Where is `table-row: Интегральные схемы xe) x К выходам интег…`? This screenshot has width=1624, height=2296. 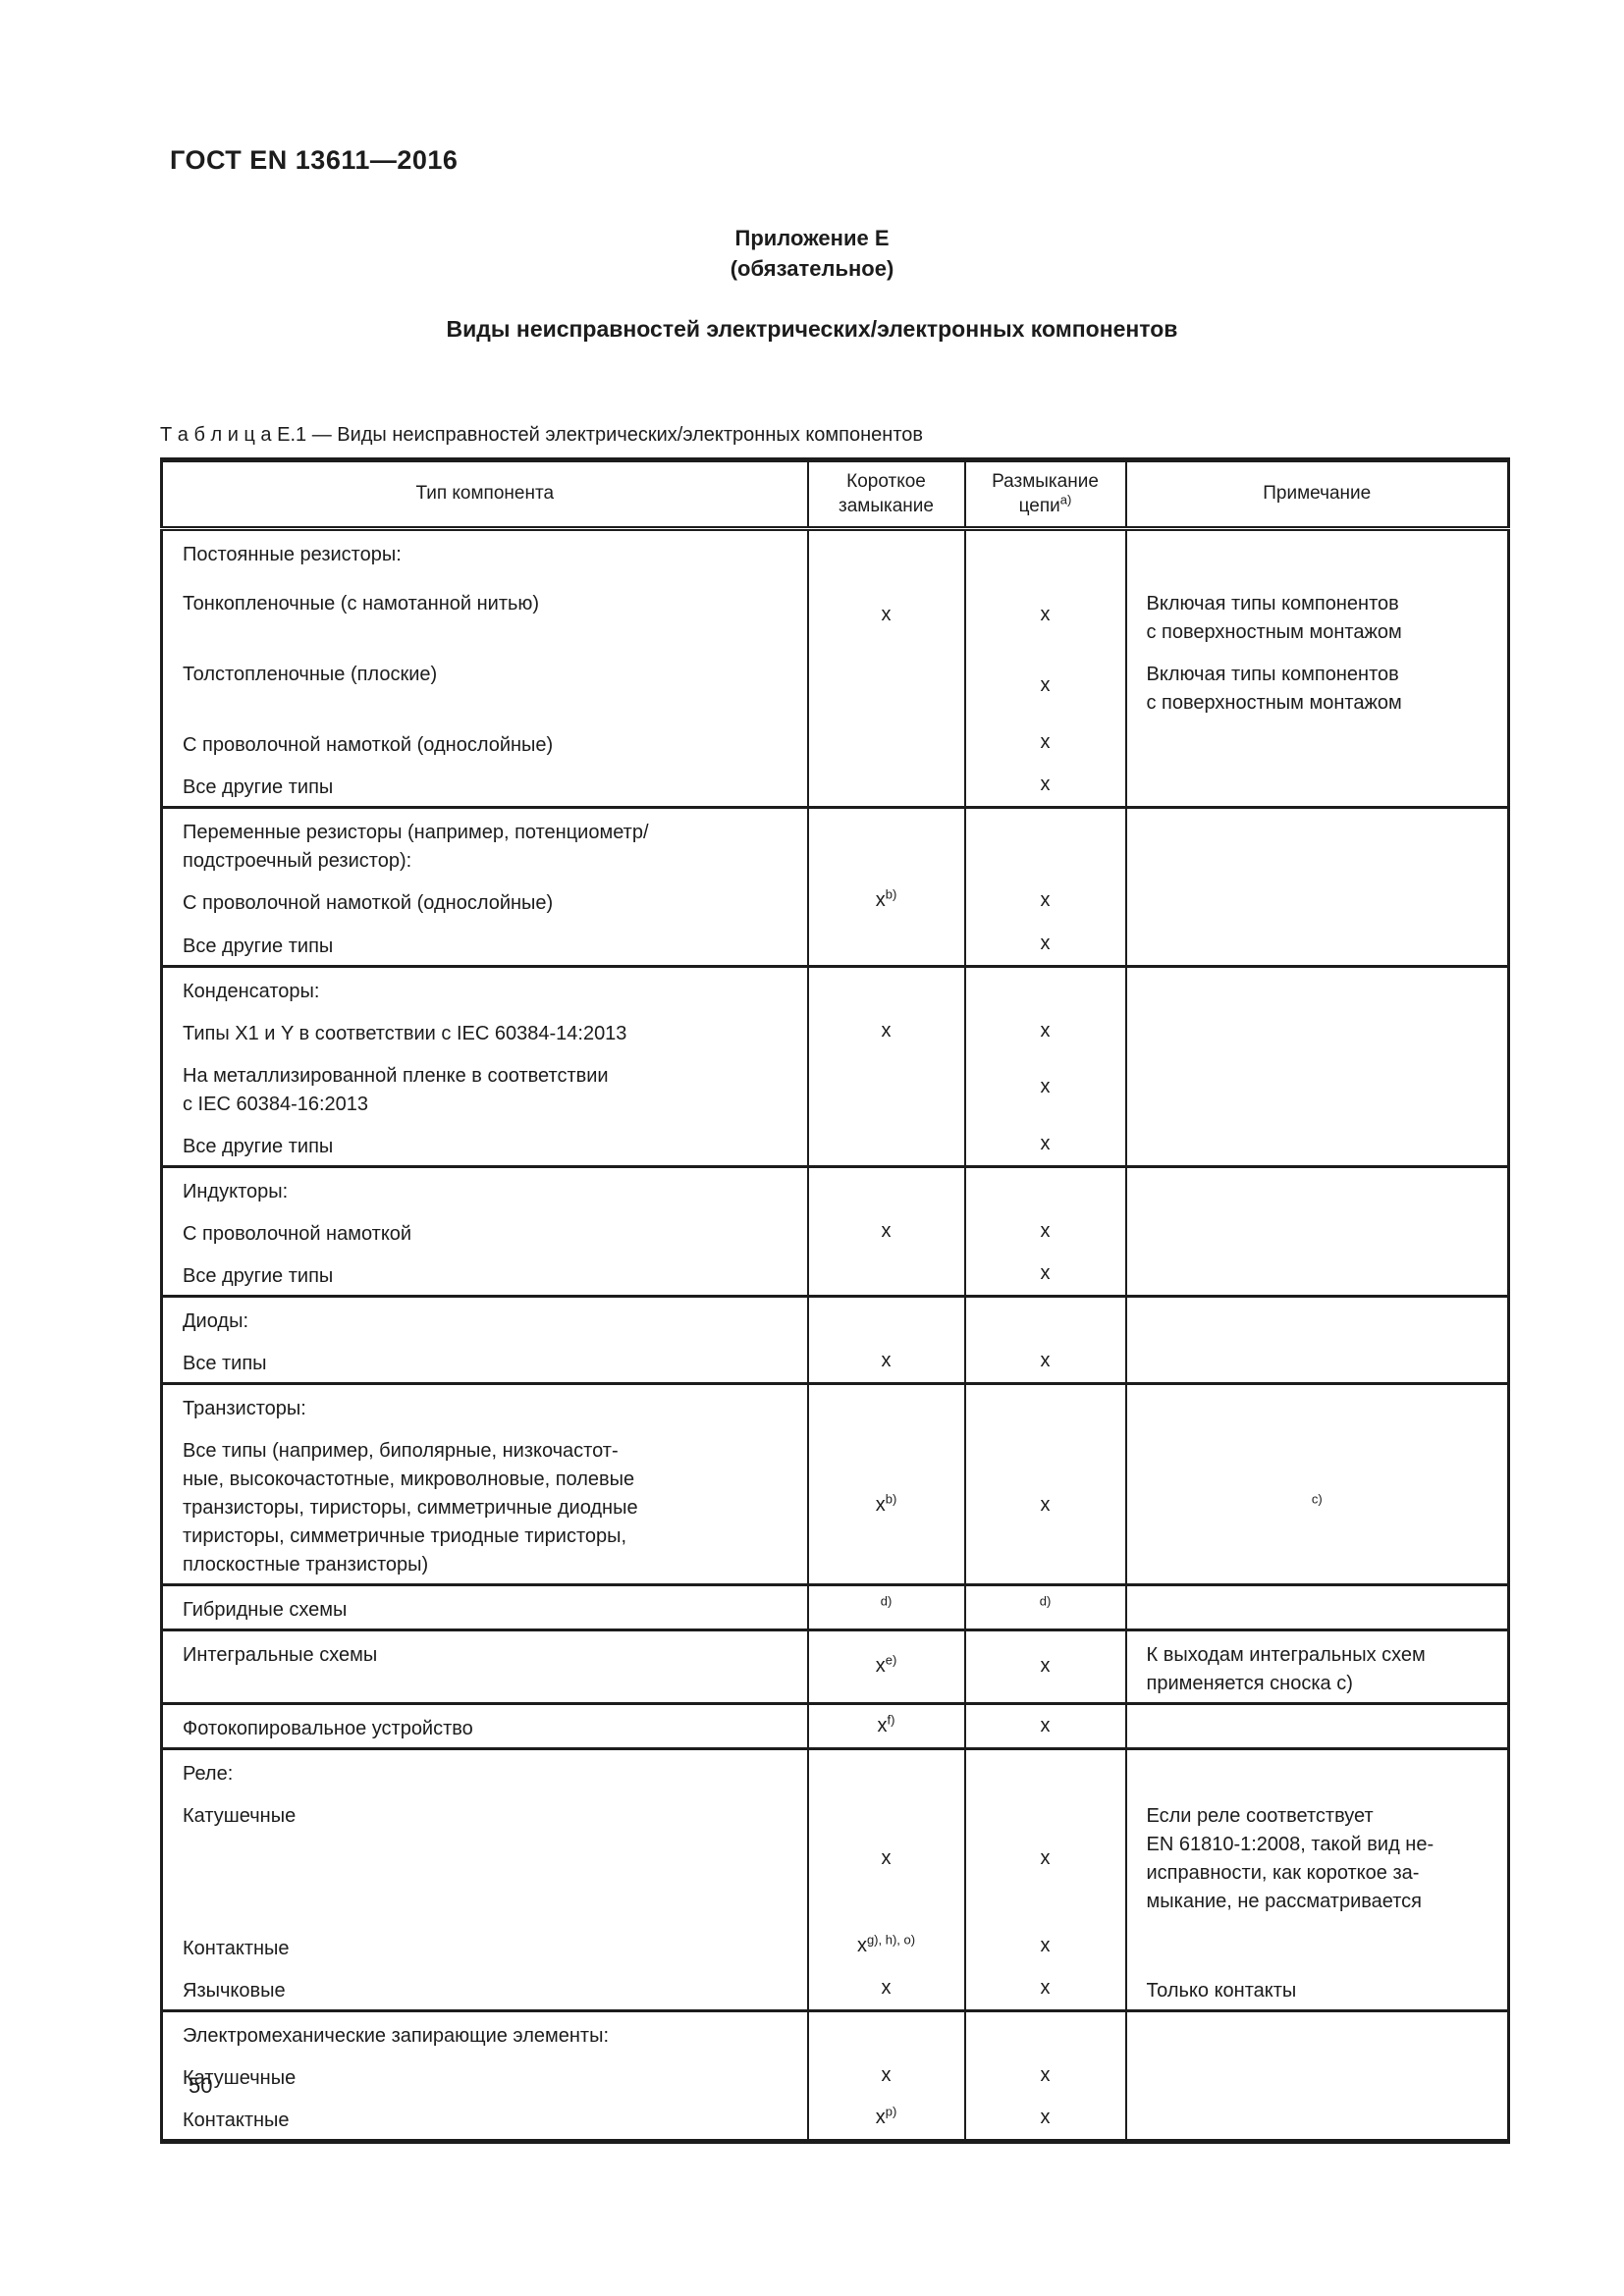
table-row: Интегральные схемы xe) x К выходам интег… is located at coordinates (835, 1666).